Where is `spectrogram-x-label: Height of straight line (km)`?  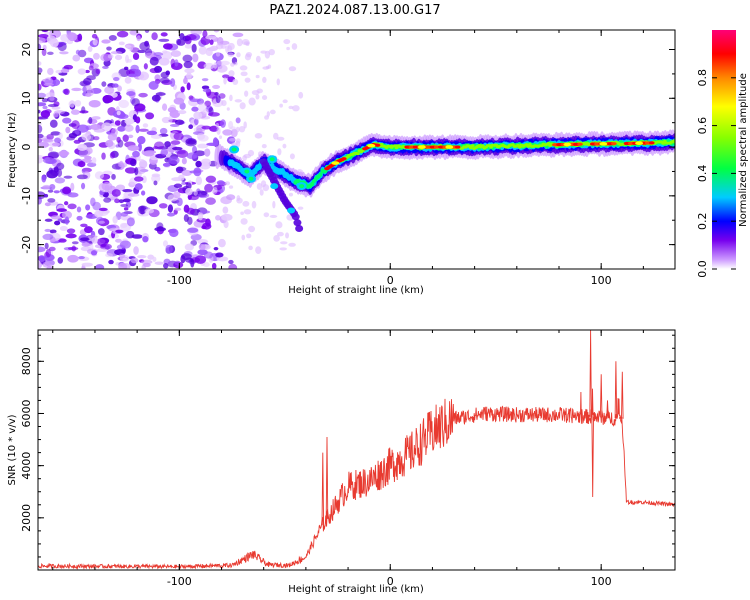
spectrogram-x-label: Height of straight line (km) is located at coordinates (356, 290).